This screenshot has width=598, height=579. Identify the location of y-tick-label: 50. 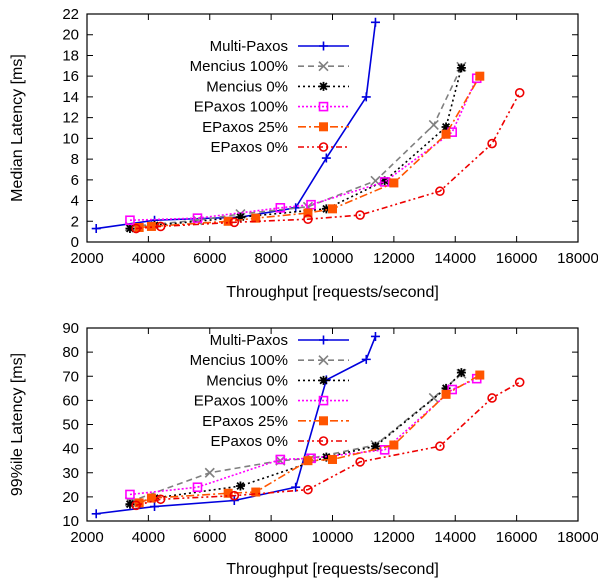
(70, 425).